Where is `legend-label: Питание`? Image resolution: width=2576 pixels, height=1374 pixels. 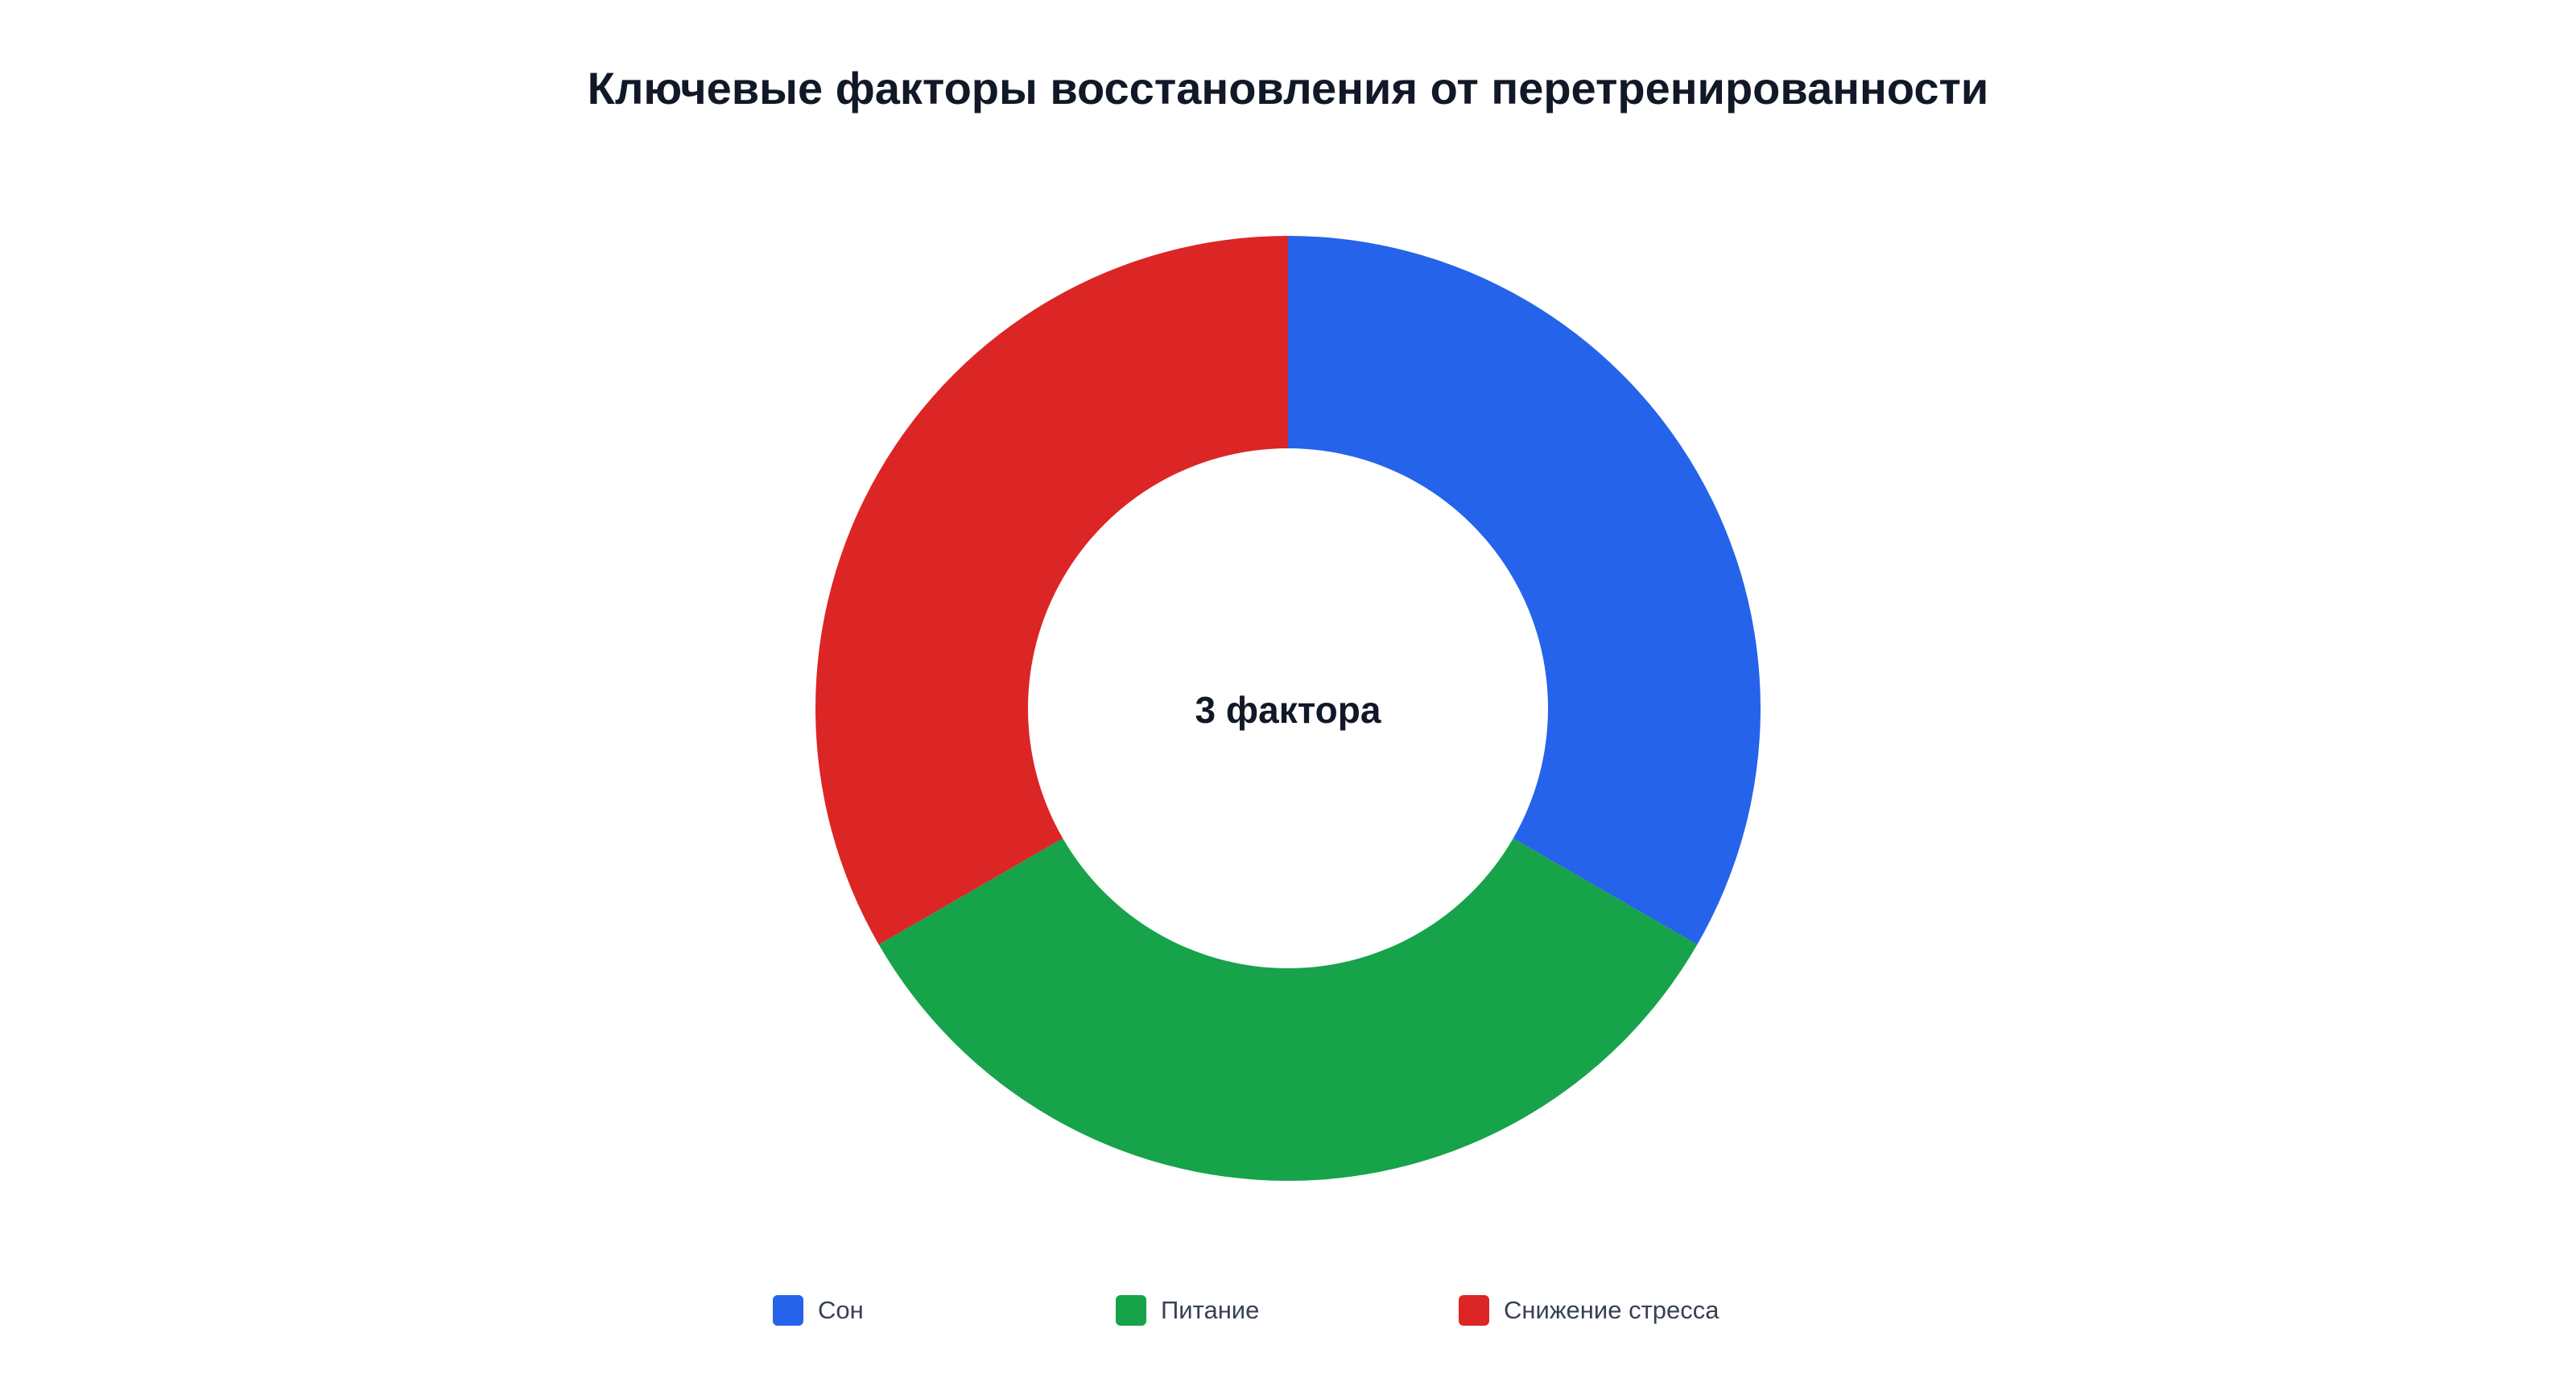
legend-label: Питание is located at coordinates (1210, 1310).